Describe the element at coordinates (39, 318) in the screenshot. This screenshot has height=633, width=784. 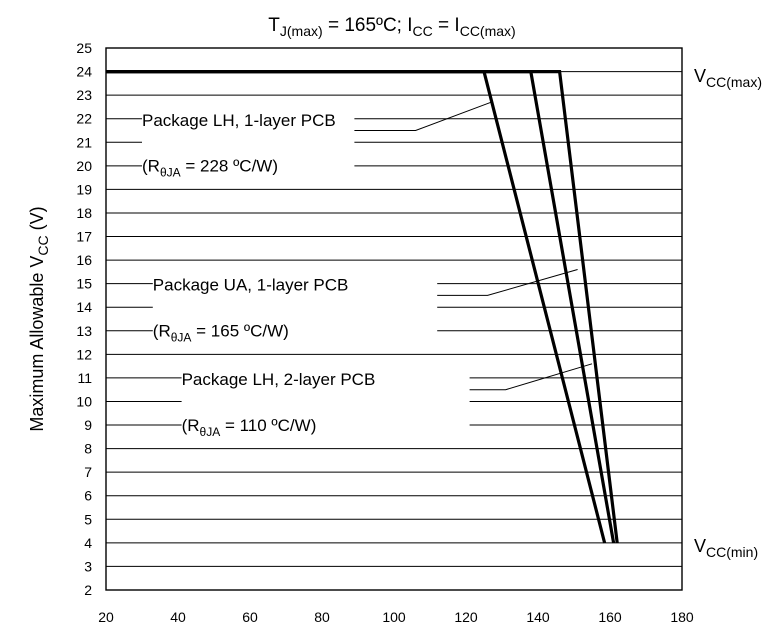
I see `y-axis-label: Maximum Allowable VCC (V)` at that location.